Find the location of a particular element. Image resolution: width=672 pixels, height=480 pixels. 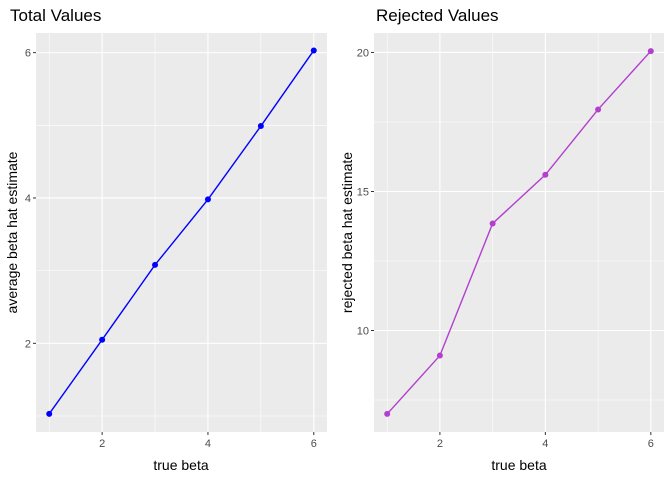

y-tick-label: 4 is located at coordinates (28, 199).